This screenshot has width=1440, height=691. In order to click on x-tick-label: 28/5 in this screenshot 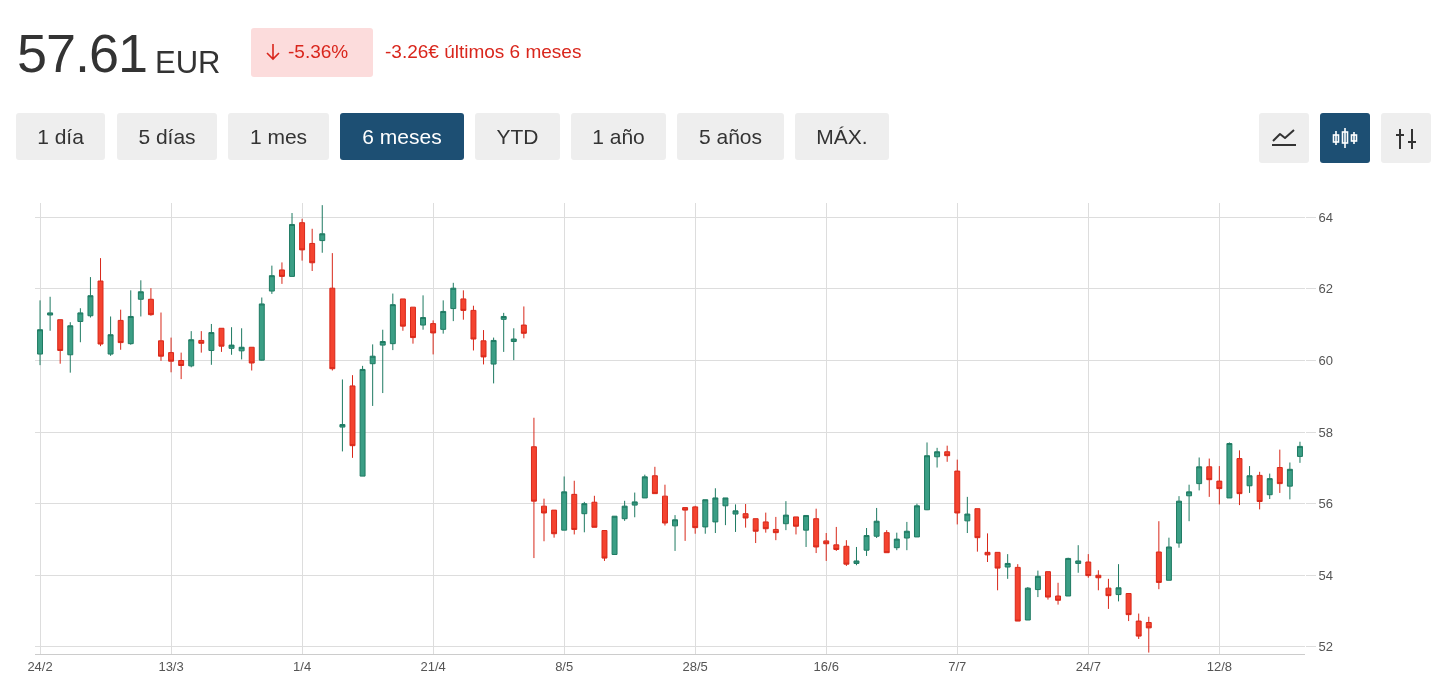, I will do `click(695, 666)`.